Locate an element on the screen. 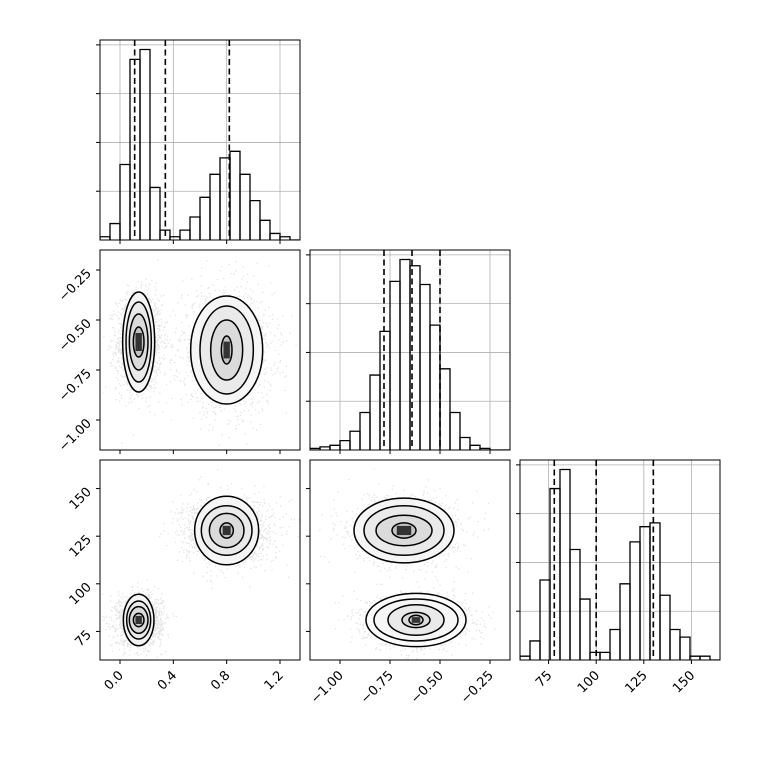  tick-label: 1.2 is located at coordinates (274, 680).